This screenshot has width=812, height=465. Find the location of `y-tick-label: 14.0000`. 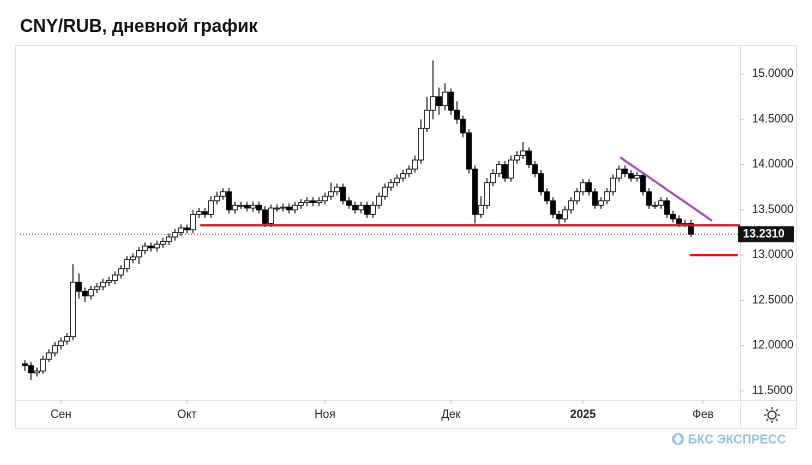

y-tick-label: 14.0000 is located at coordinates (773, 165).